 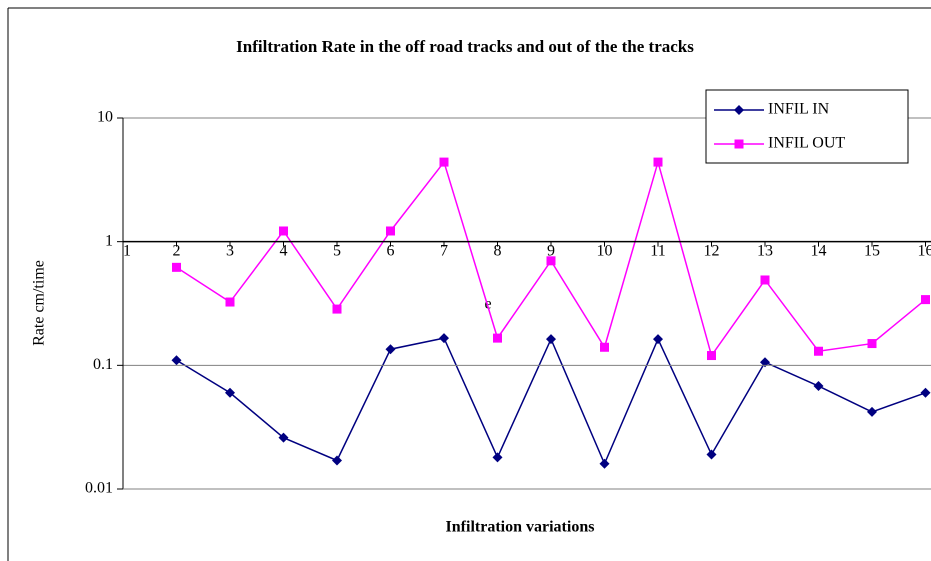 I want to click on y-axis-title: Rate cm/time, so click(x=39, y=303).